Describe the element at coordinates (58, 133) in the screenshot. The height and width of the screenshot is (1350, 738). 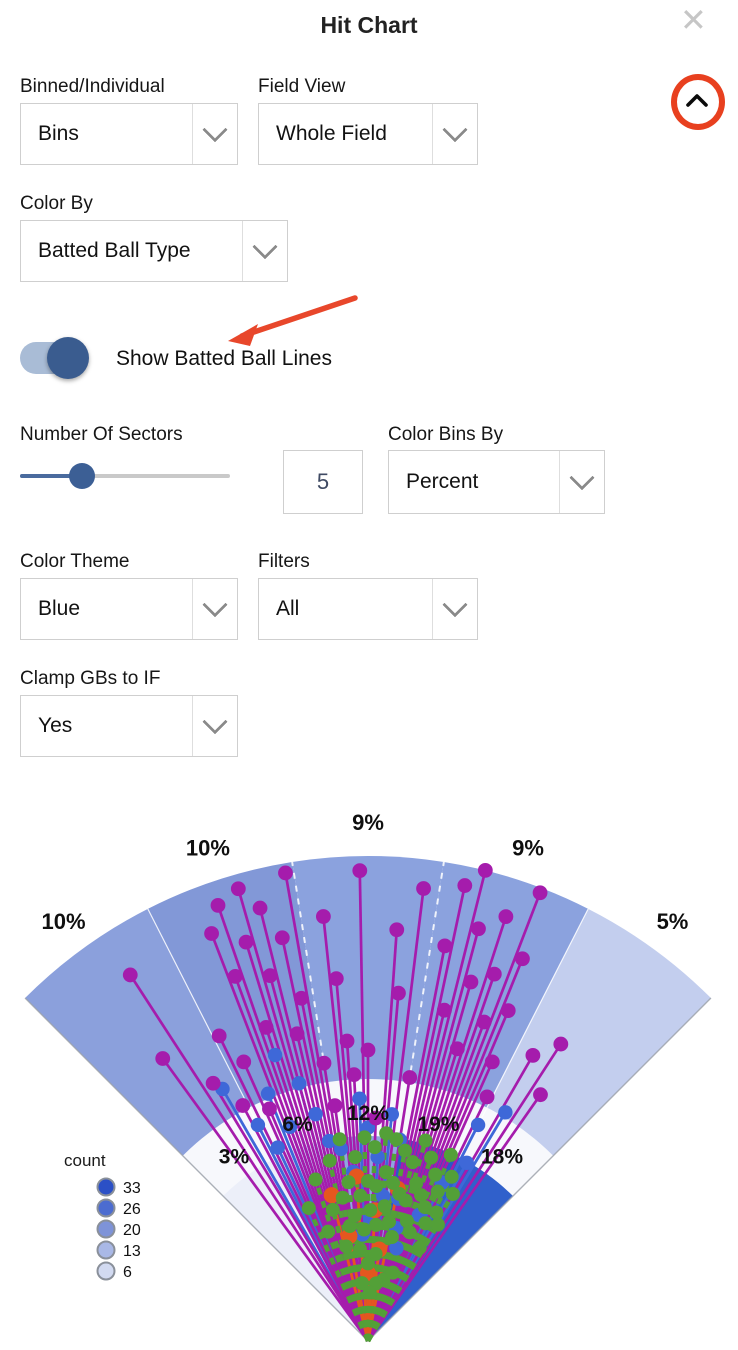
I see `binned-individual-value: Bins` at that location.